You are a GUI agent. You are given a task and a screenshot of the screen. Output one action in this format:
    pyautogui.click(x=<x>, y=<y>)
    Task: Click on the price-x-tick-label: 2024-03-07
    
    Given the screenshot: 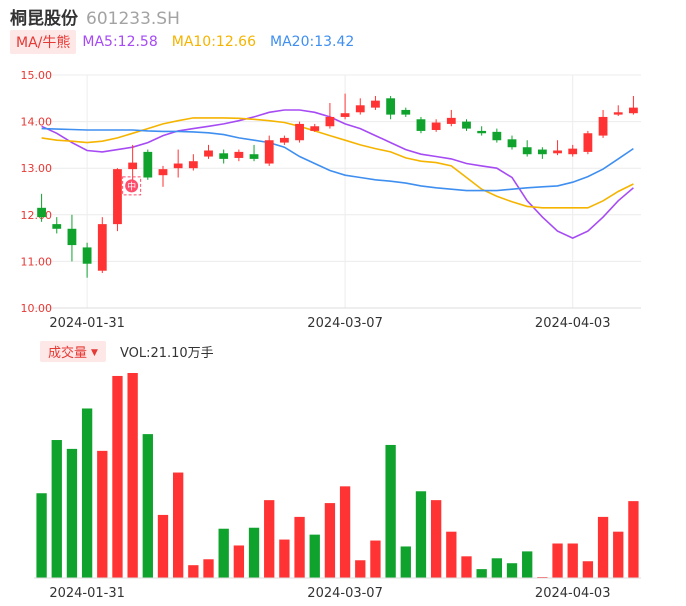 What is the action you would take?
    pyautogui.click(x=345, y=323)
    